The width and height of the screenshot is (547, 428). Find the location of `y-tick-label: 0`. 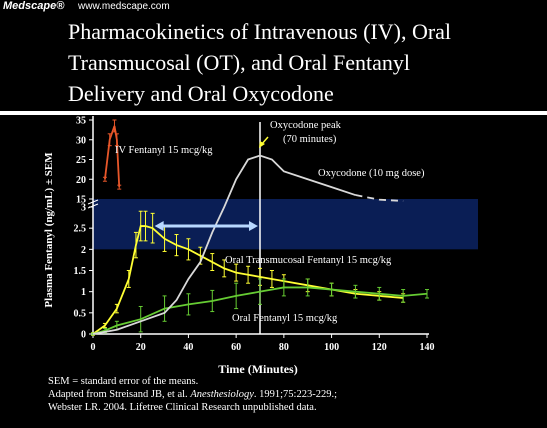

y-tick-label: 0 is located at coordinates (83, 335).